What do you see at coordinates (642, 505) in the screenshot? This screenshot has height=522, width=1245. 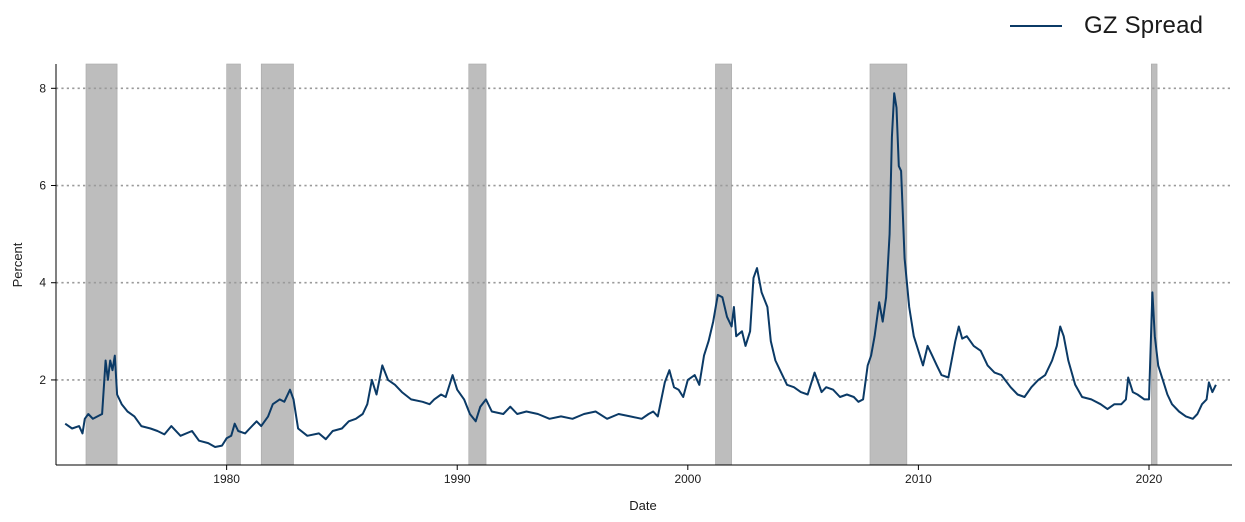 I see `x-axis-label: Date` at bounding box center [642, 505].